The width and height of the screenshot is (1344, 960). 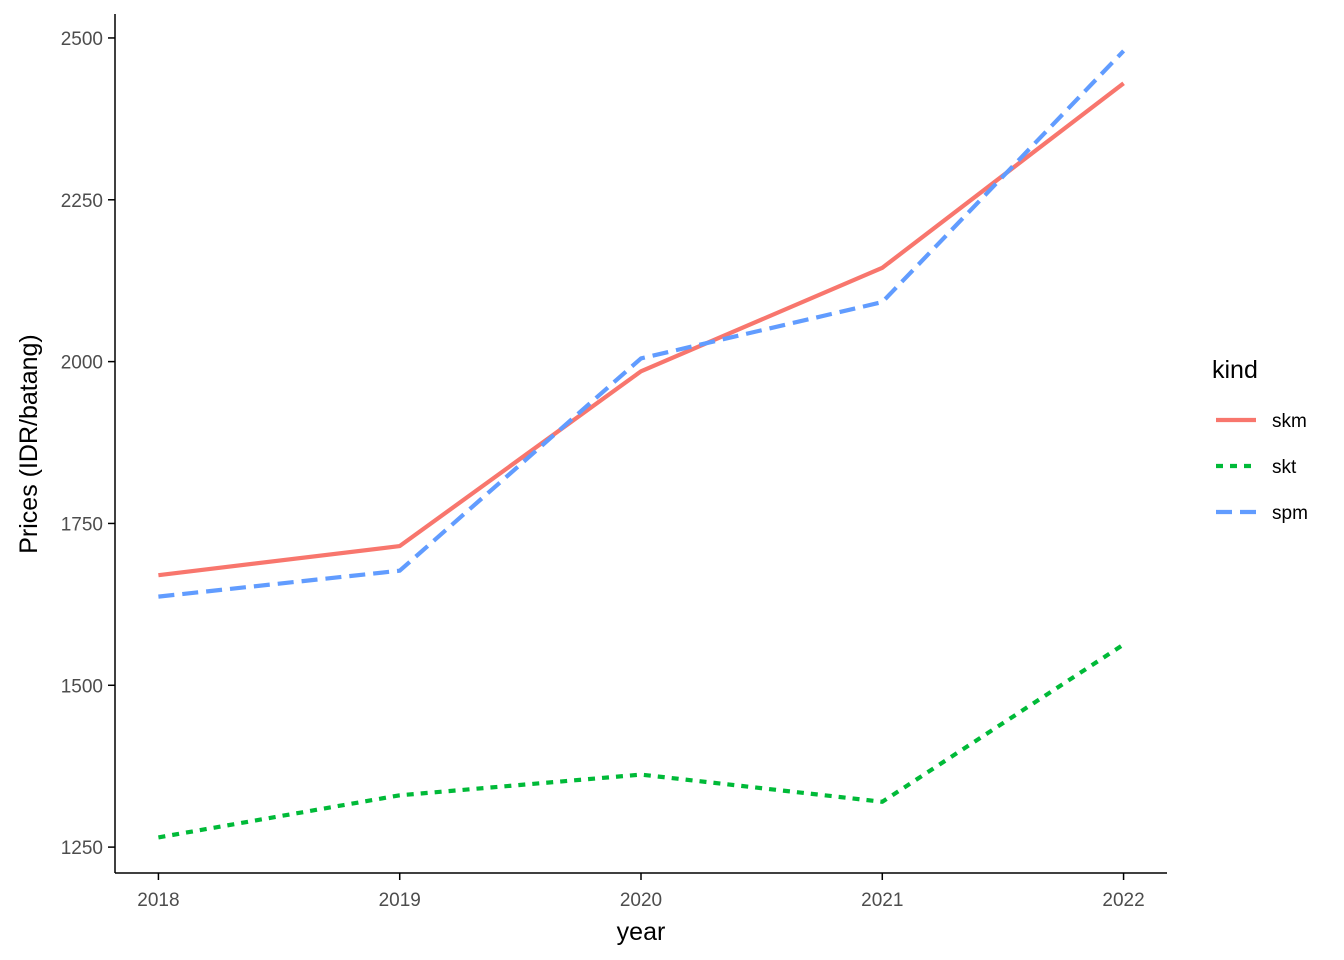 I want to click on legend-items: skm skt spm, so click(x=1262, y=467).